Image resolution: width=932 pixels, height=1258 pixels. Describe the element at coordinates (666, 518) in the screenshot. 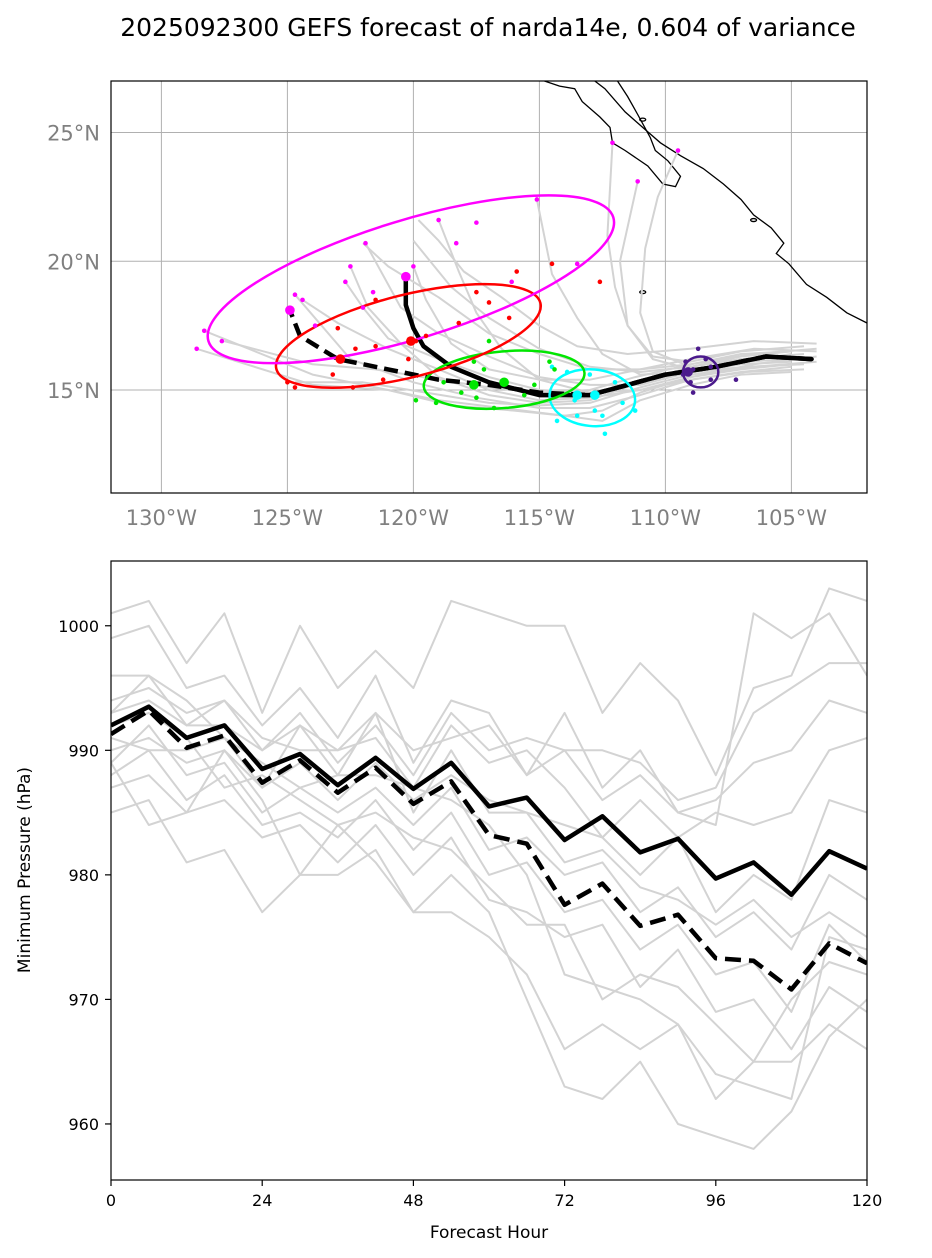

I see `map-lon-tick-label: 110°W` at that location.